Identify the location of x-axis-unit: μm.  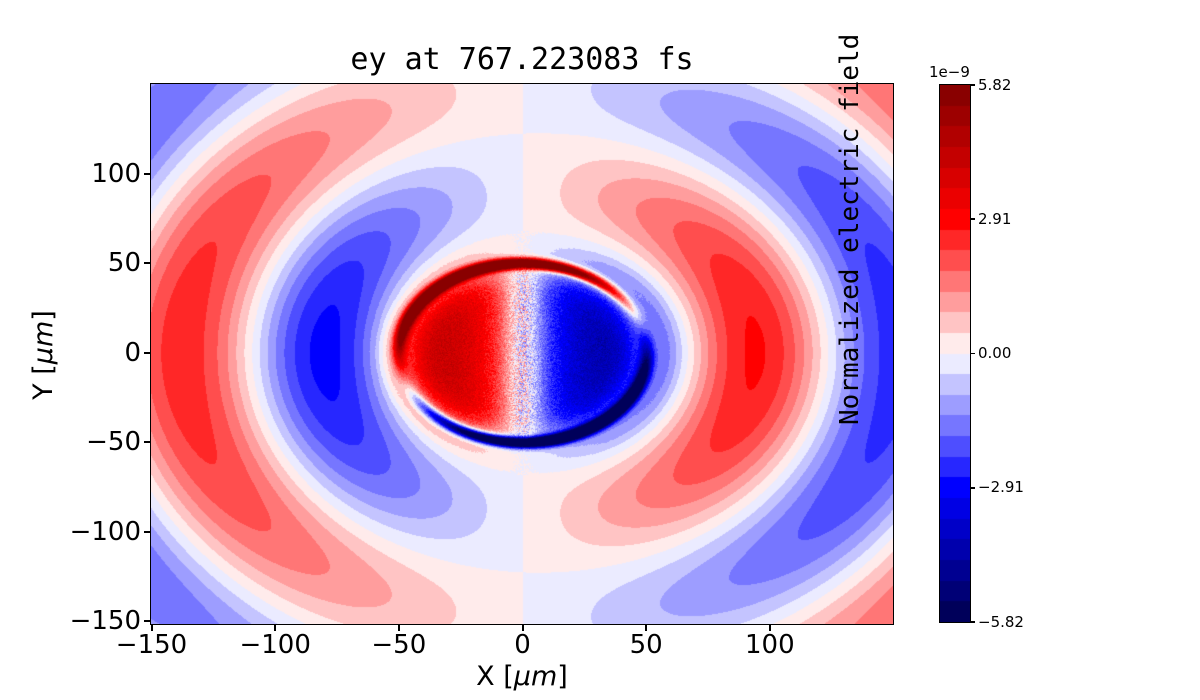
(535, 676).